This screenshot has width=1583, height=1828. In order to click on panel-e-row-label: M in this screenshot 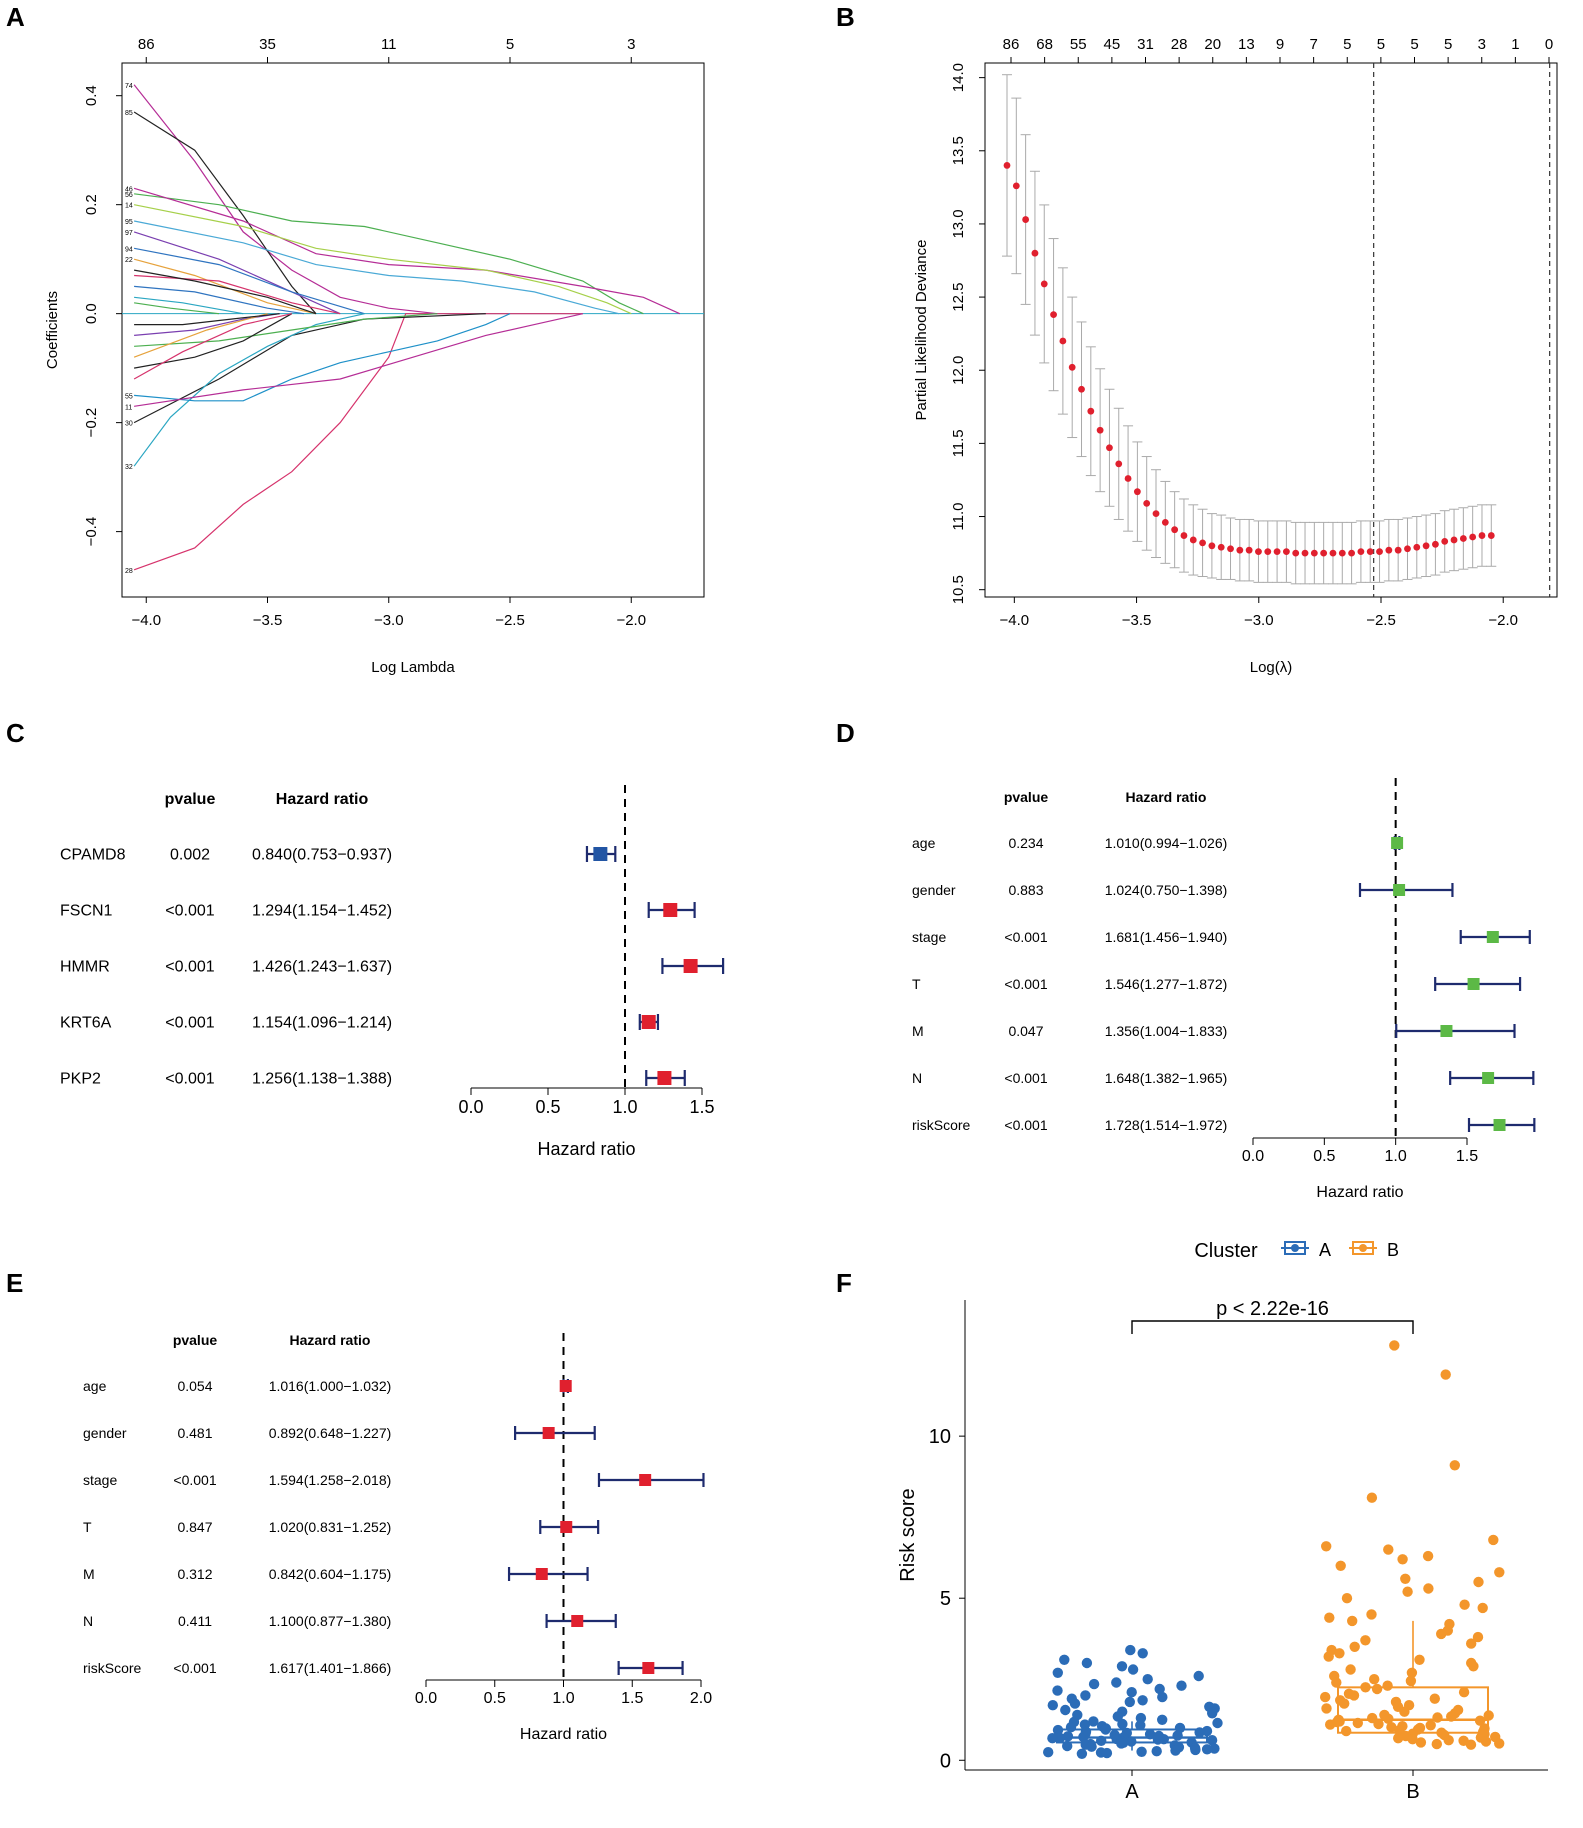, I will do `click(89, 1574)`.